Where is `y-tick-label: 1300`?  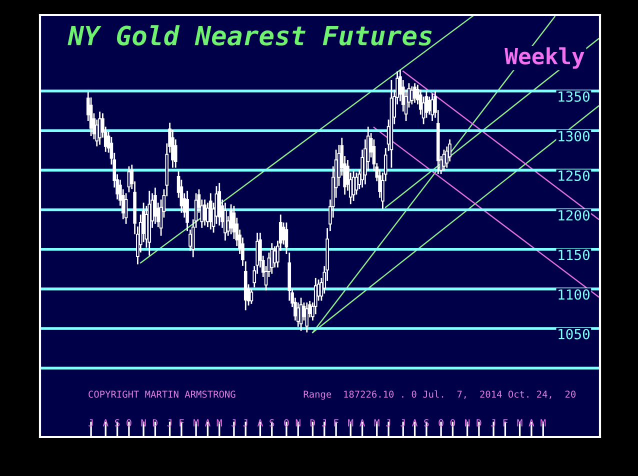 y-tick-label: 1300 is located at coordinates (574, 136).